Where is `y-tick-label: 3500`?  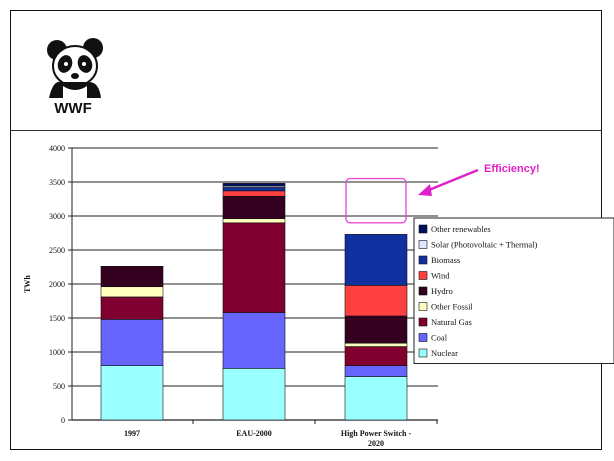 y-tick-label: 3500 is located at coordinates (57, 182).